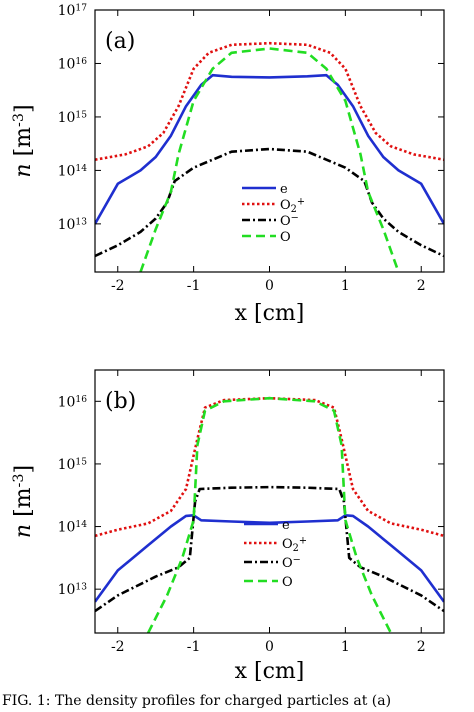 Image resolution: width=474 pixels, height=712 pixels. I want to click on y-tick-label: 1017, so click(73, 11).